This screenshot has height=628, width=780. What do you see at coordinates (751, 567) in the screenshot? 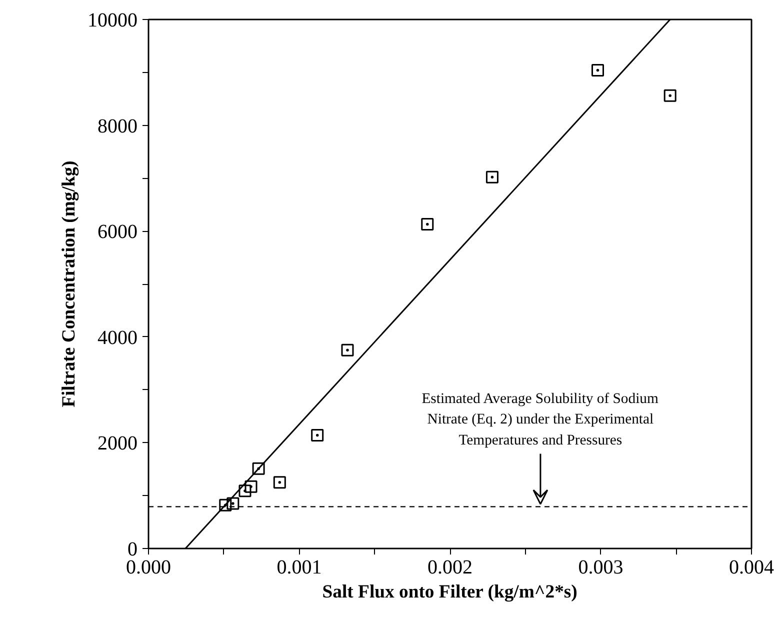
I see `x-tick-label: 0.004` at bounding box center [751, 567].